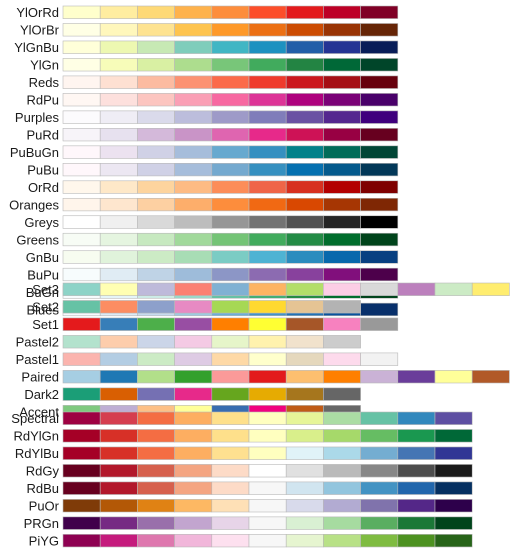  Describe the element at coordinates (41, 222) in the screenshot. I see `palette-label: Greys` at that location.